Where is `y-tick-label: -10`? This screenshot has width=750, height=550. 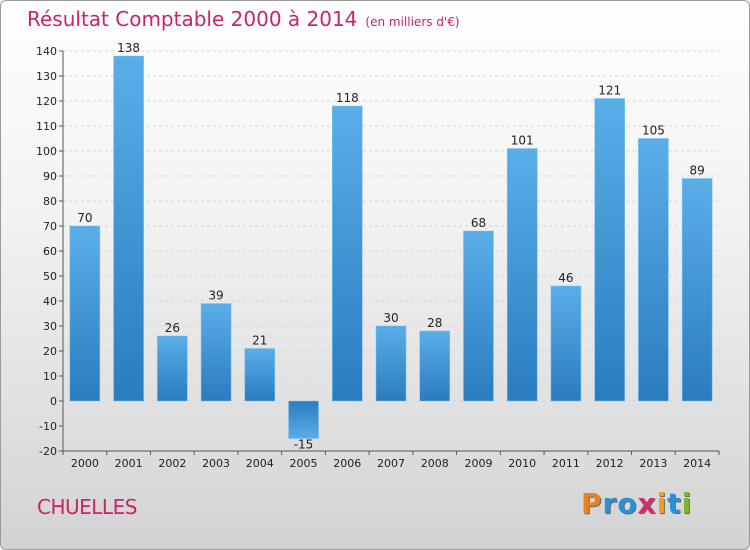 y-tick-label: -10 is located at coordinates (48, 426).